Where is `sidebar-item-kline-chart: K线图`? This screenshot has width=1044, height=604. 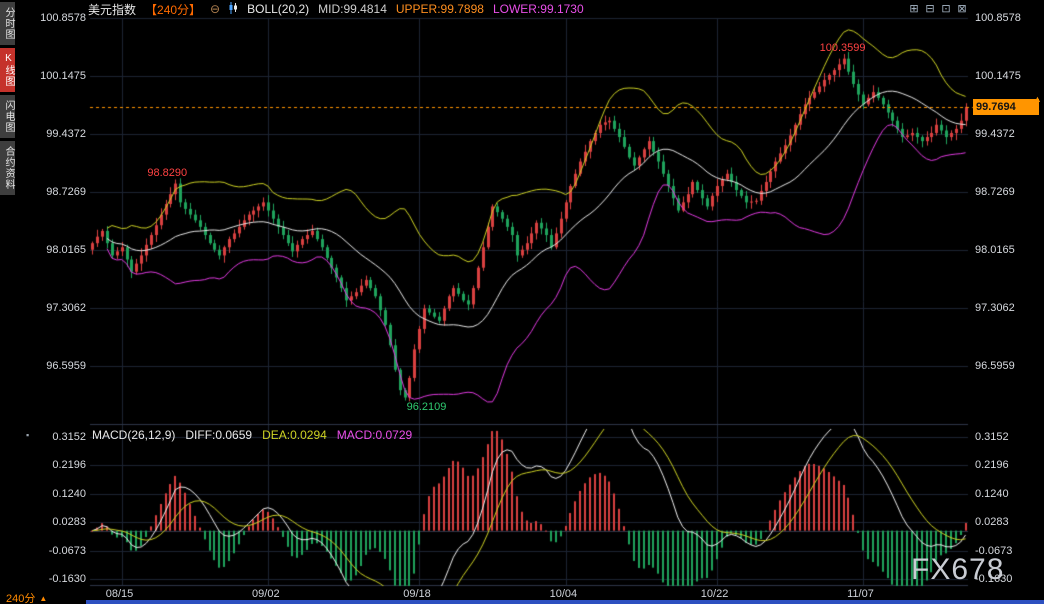 sidebar-item-kline-chart: K线图 is located at coordinates (7, 70).